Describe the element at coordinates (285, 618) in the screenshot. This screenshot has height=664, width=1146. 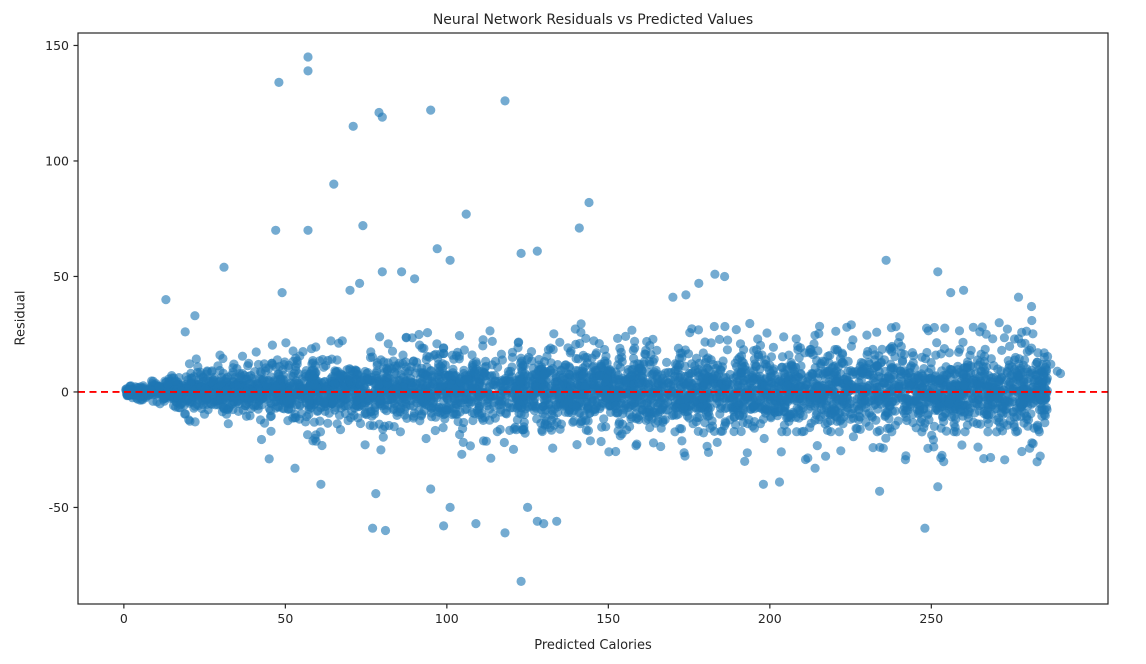
I see `x-tick-label: 50` at that location.